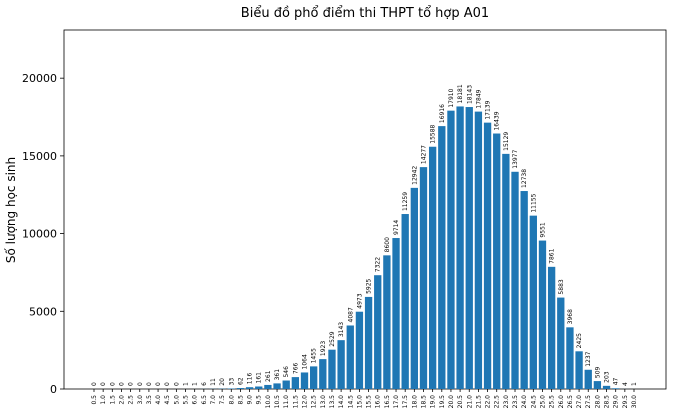 This screenshot has height=417, width=680. Describe the element at coordinates (634, 402) in the screenshot. I see `x-tick-label: 30.0` at that location.